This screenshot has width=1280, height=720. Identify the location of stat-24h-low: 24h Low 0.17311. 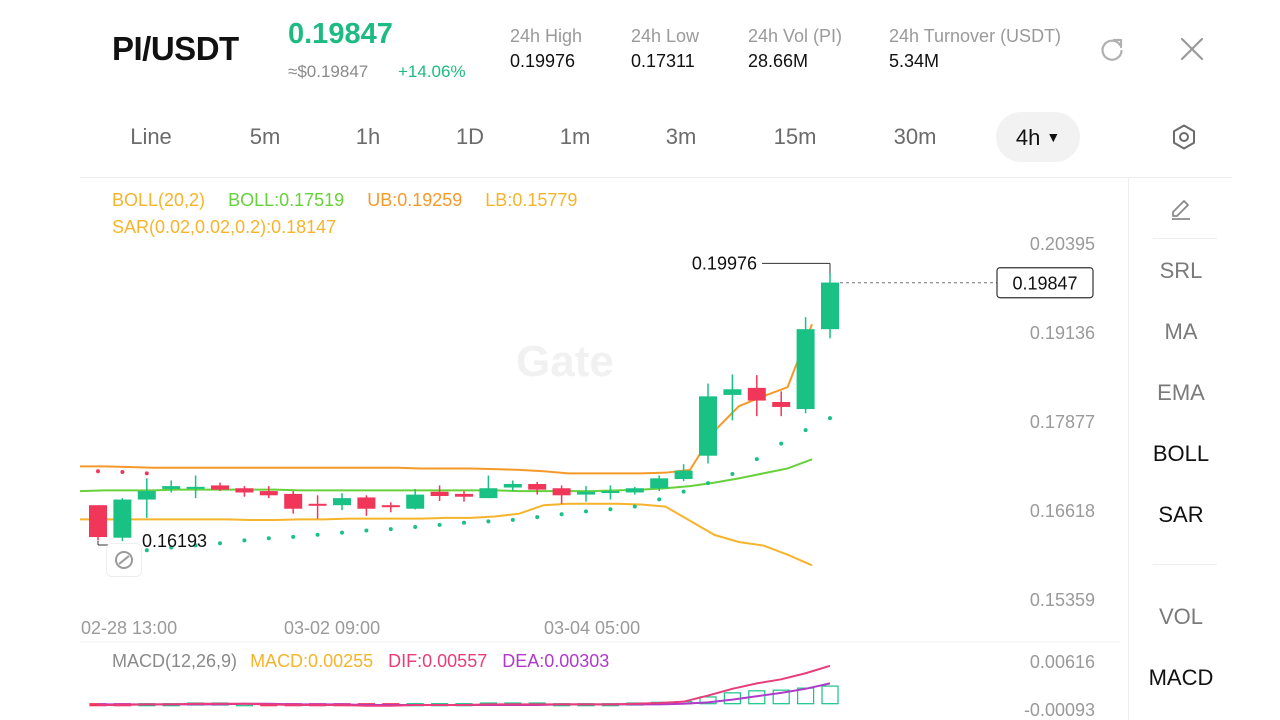
(665, 49).